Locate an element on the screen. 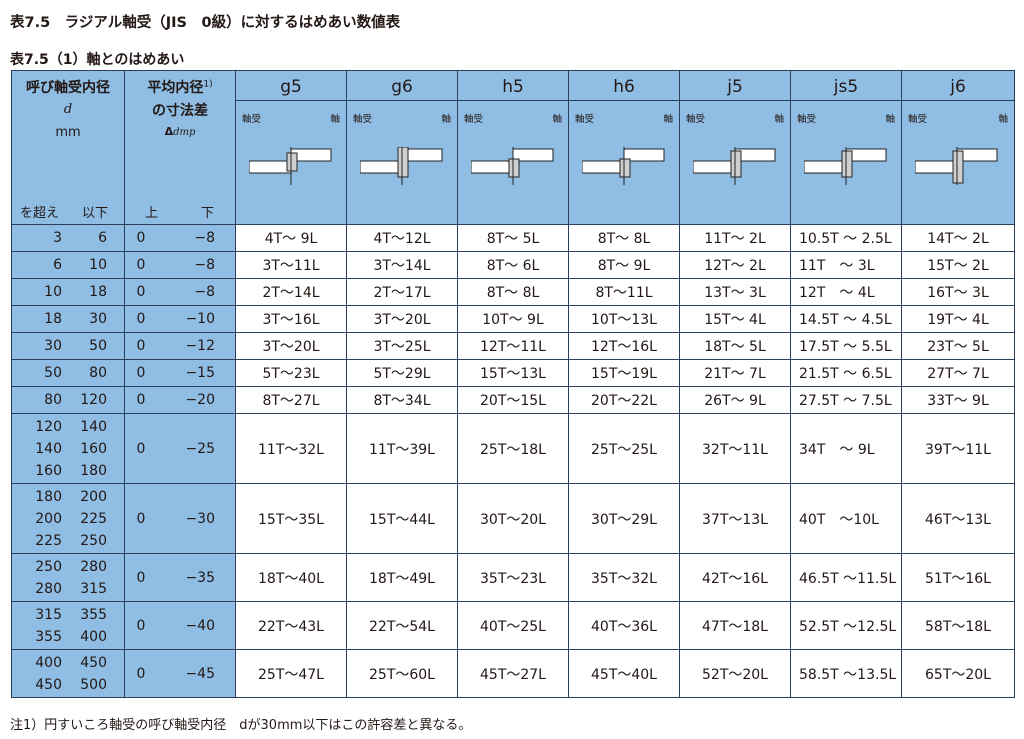 This screenshot has height=739, width=1024. bore-range: 6 10 is located at coordinates (80, 265).